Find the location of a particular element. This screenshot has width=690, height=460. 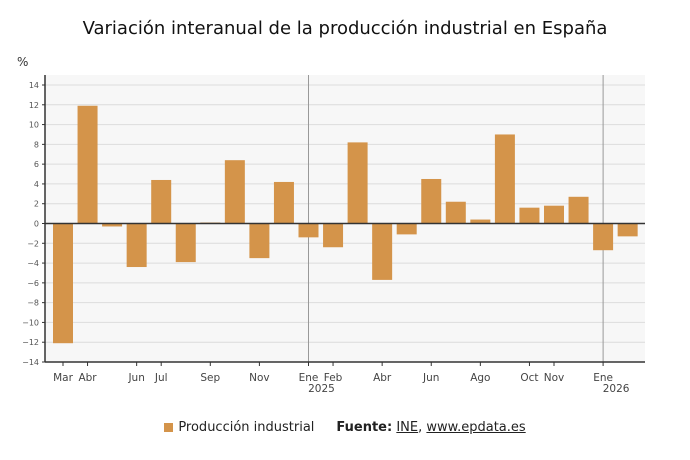

y-axis-unit: % is located at coordinates (23, 62).